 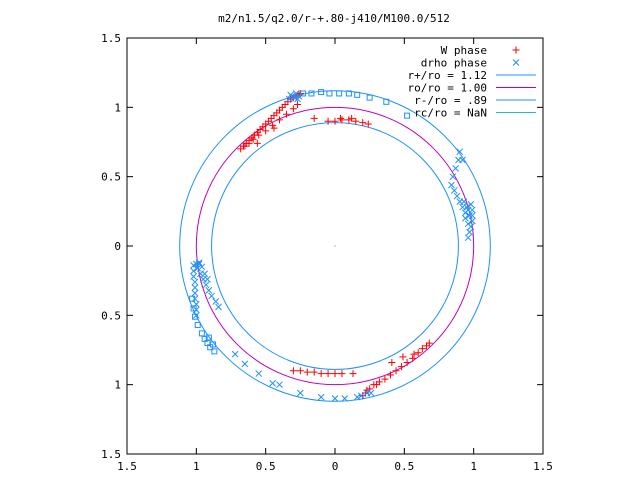 What do you see at coordinates (335, 466) in the screenshot?
I see `x-tick-label: 0` at bounding box center [335, 466].